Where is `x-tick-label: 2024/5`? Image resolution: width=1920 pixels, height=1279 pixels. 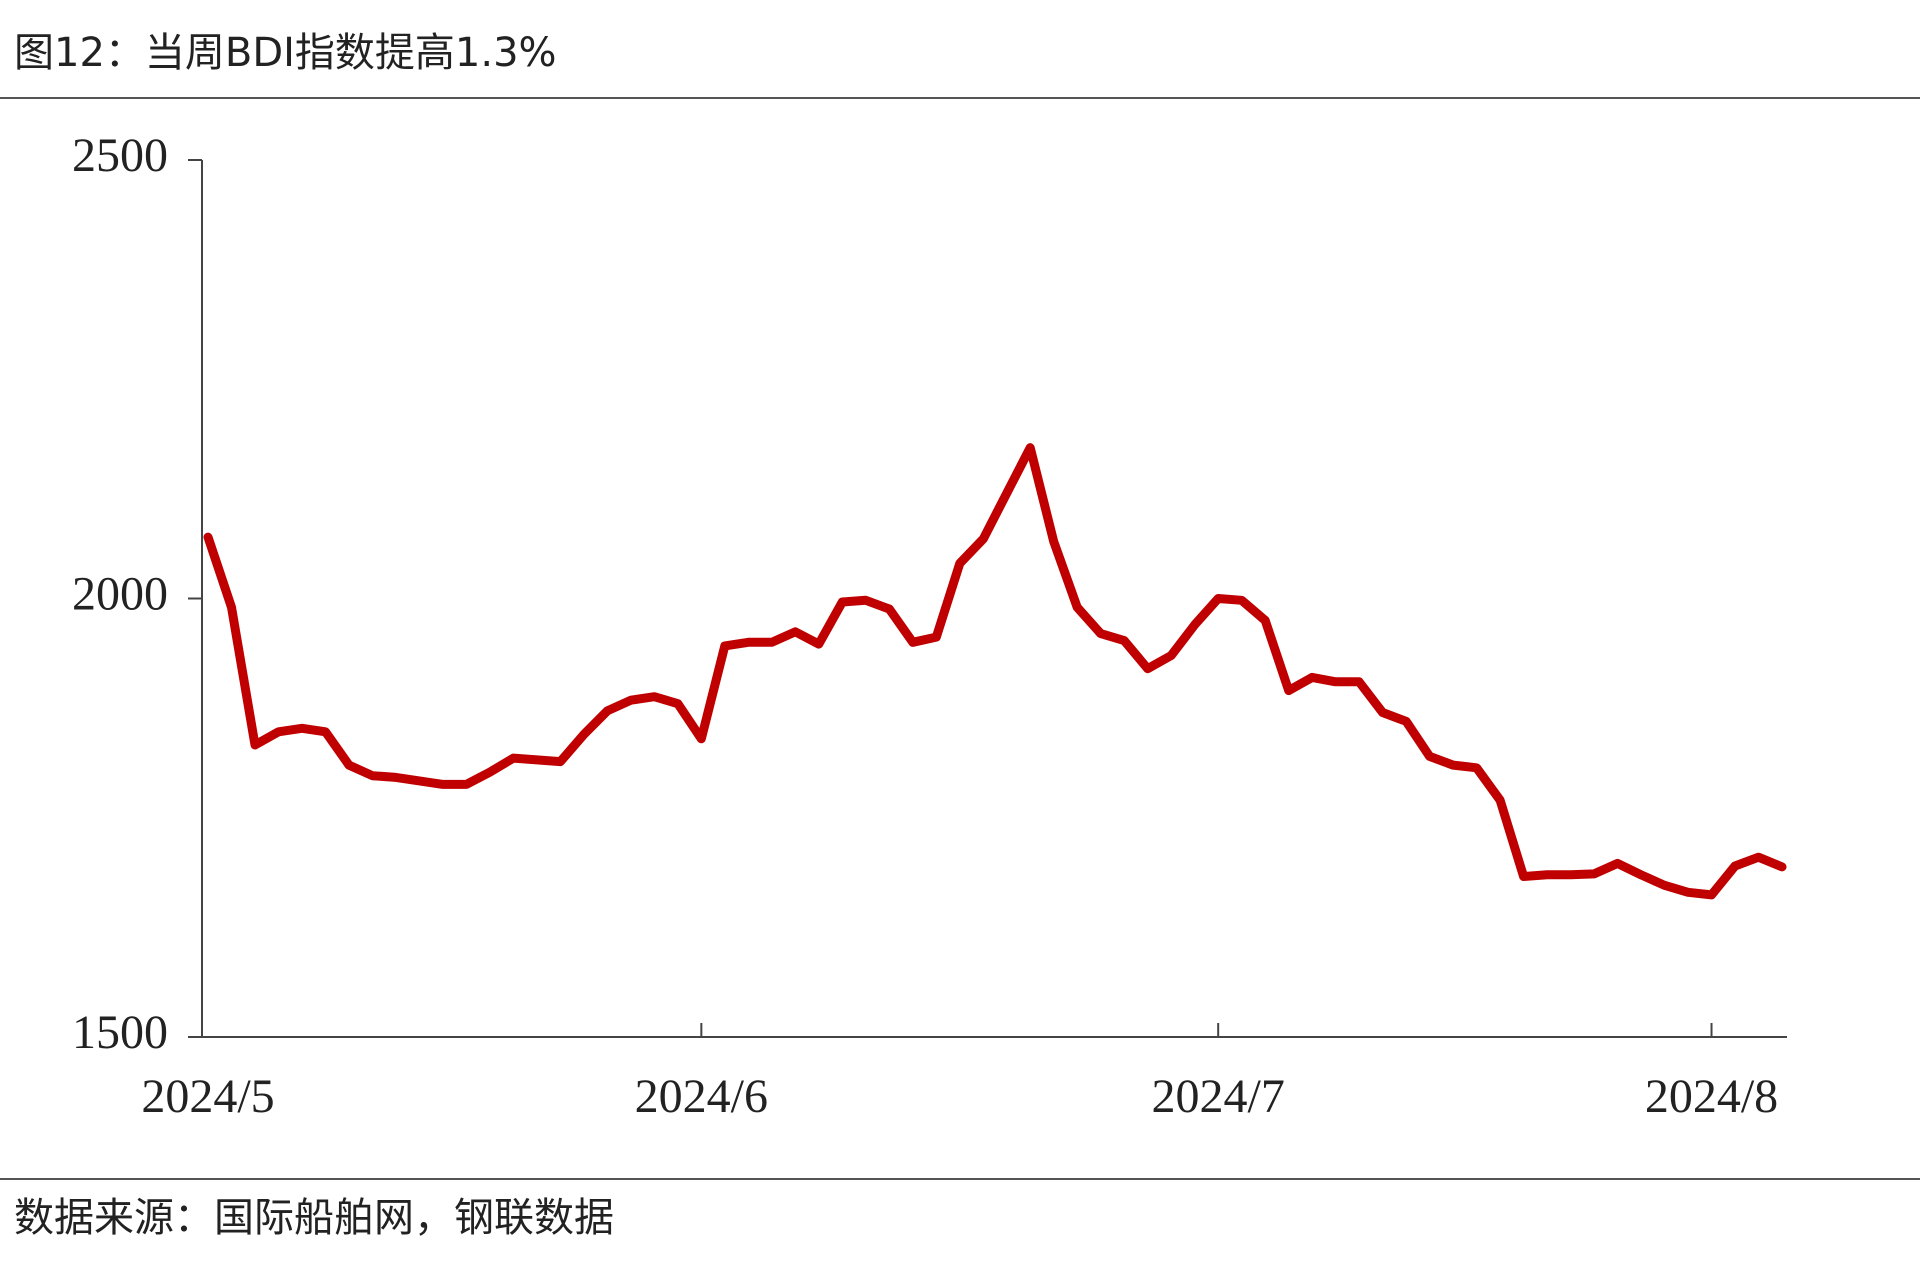 x-tick-label: 2024/5 is located at coordinates (207, 1096).